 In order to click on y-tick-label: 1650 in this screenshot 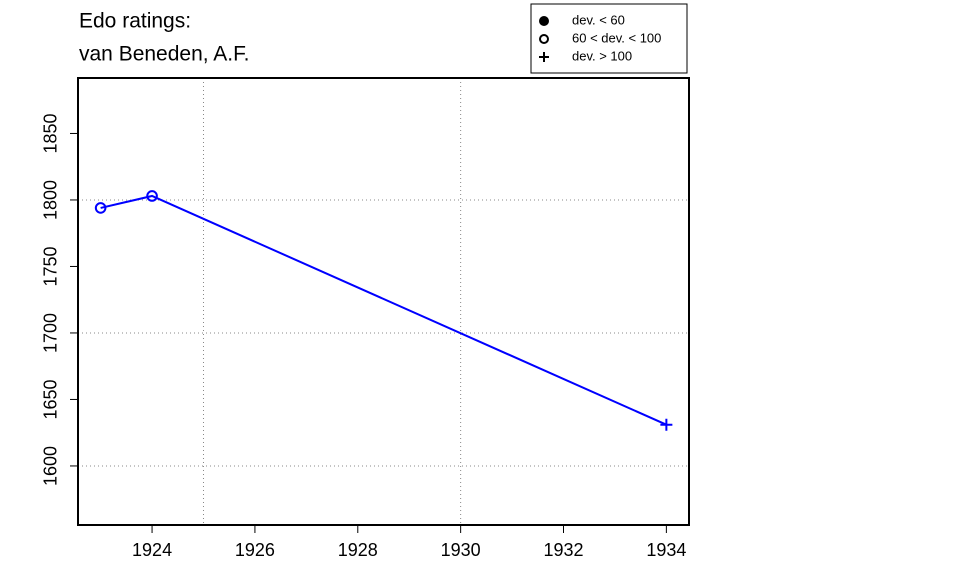, I will do `click(51, 399)`.